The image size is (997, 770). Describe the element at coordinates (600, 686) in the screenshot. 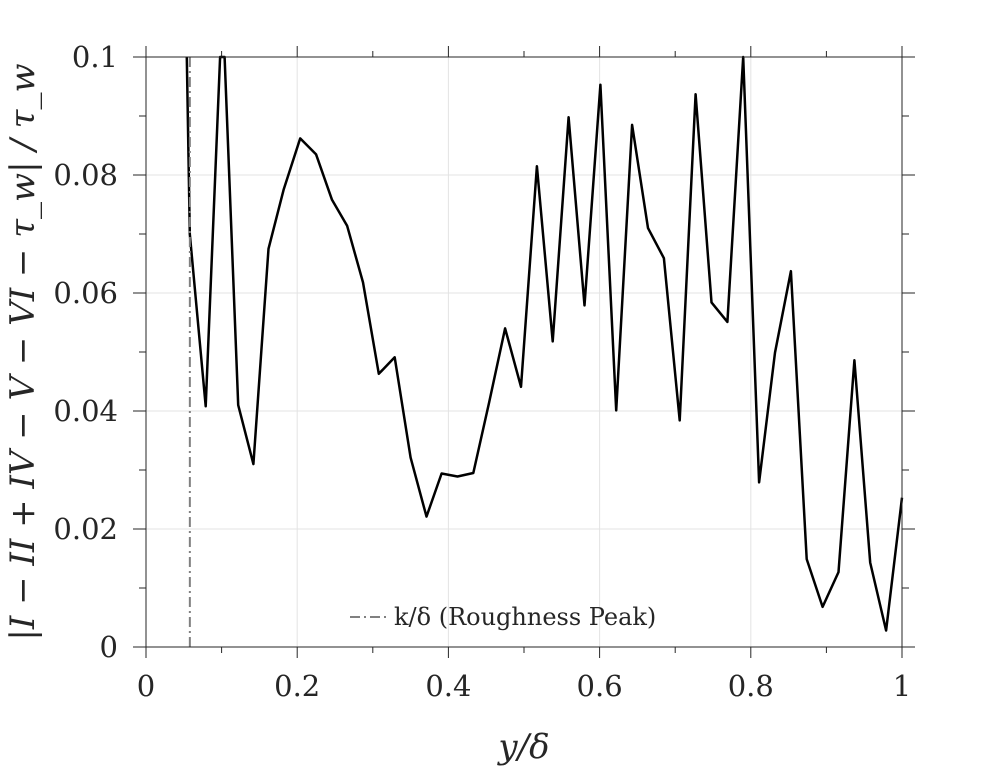

I see `x-tick-label: 0.6` at that location.